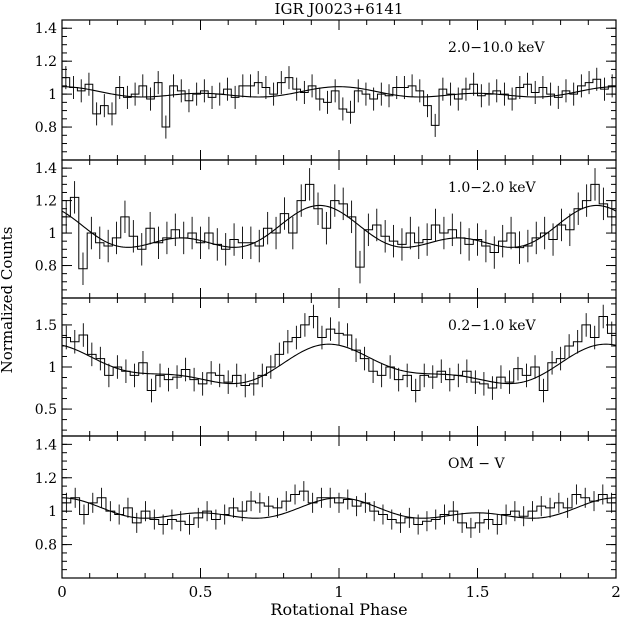  What do you see at coordinates (339, 592) in the screenshot?
I see `x-tick-label: 1` at bounding box center [339, 592].